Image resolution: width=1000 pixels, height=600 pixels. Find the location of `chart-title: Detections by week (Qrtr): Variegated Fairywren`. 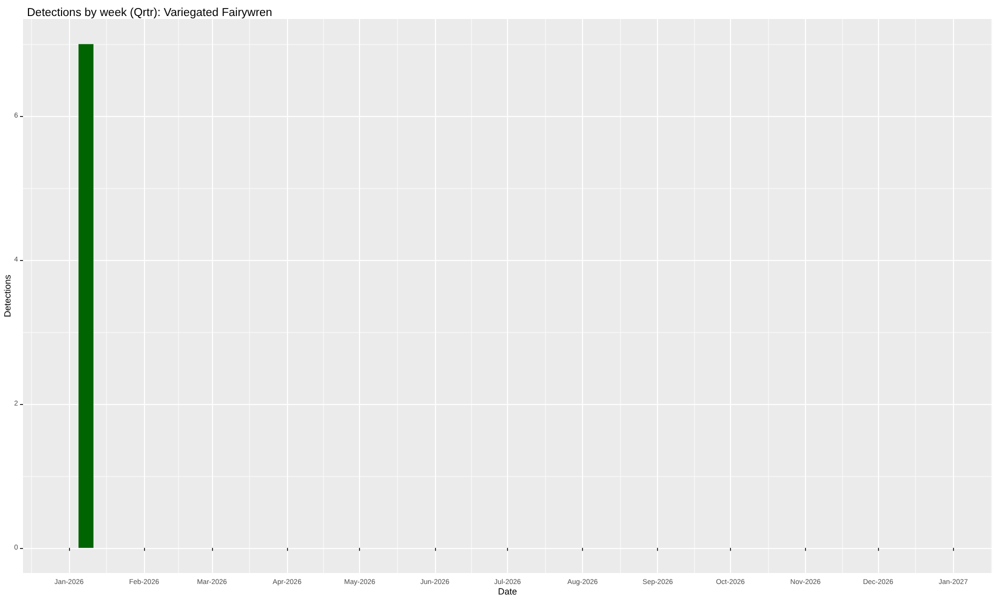

chart-title: Detections by week (Qrtr): Variegated Fairywren is located at coordinates (149, 13).